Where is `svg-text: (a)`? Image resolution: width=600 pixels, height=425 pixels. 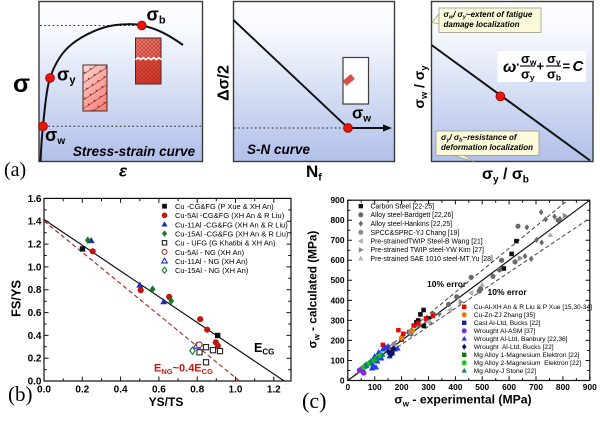
svg-text: (a) is located at coordinates (15, 170).